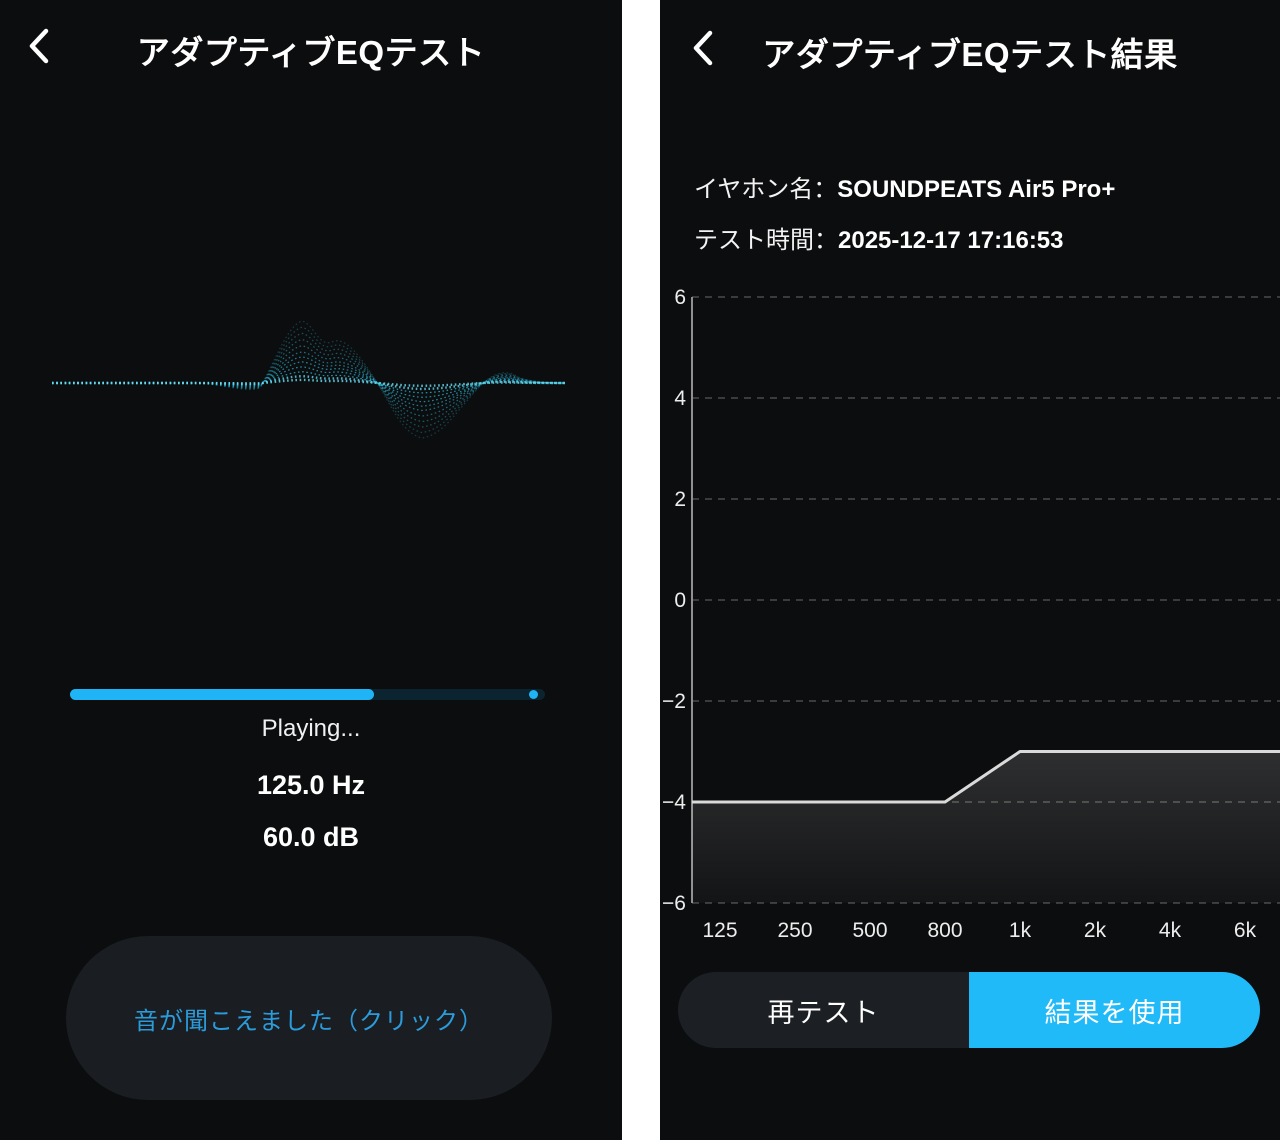  I want to click on y-tick-label: 0, so click(680, 600).